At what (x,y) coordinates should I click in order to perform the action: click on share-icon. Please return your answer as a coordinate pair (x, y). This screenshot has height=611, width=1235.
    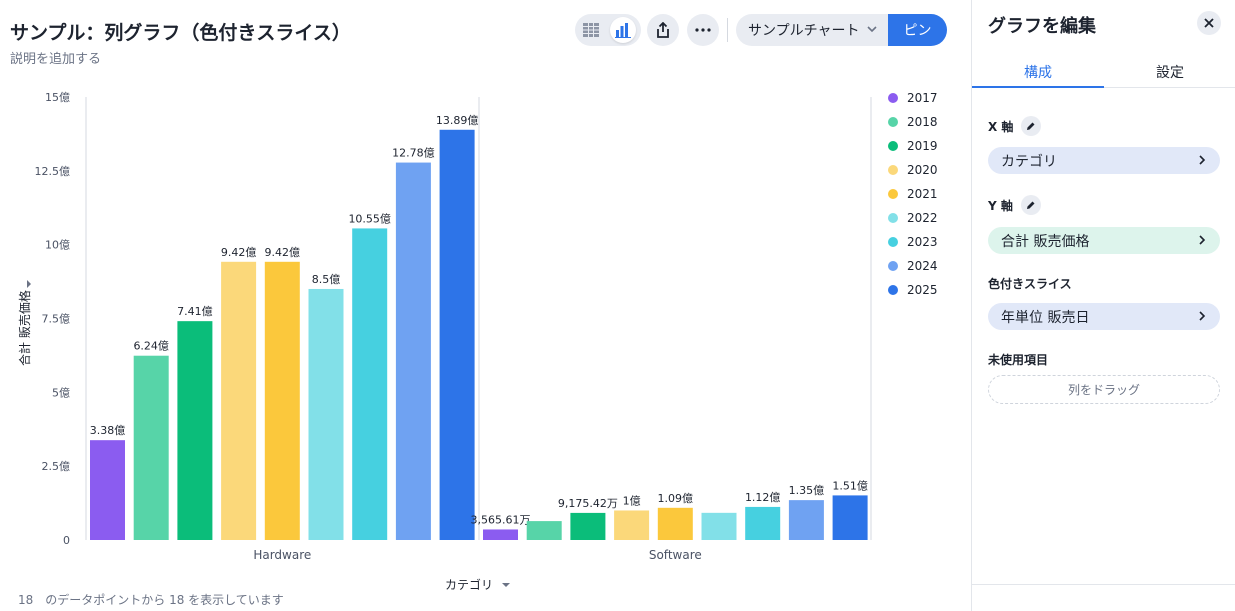
    Looking at the image, I should click on (663, 30).